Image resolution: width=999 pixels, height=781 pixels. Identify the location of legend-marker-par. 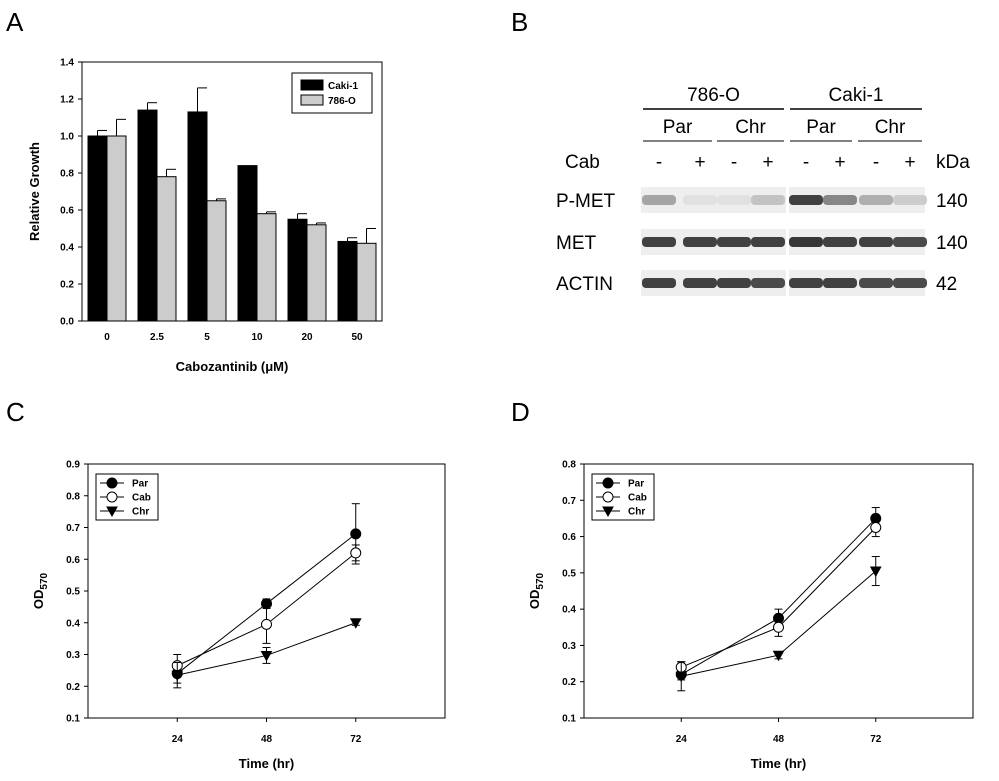
(112, 483).